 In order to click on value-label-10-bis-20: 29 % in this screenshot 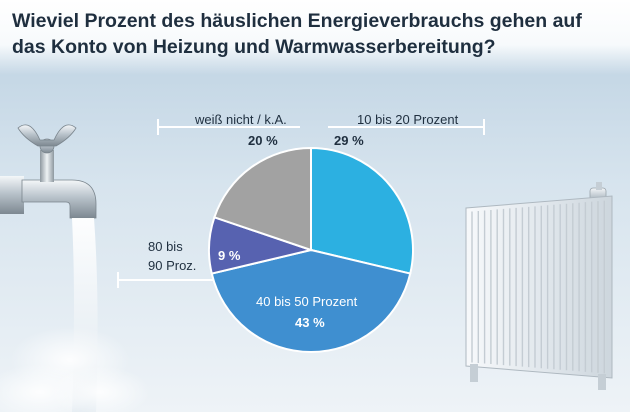, I will do `click(349, 140)`.